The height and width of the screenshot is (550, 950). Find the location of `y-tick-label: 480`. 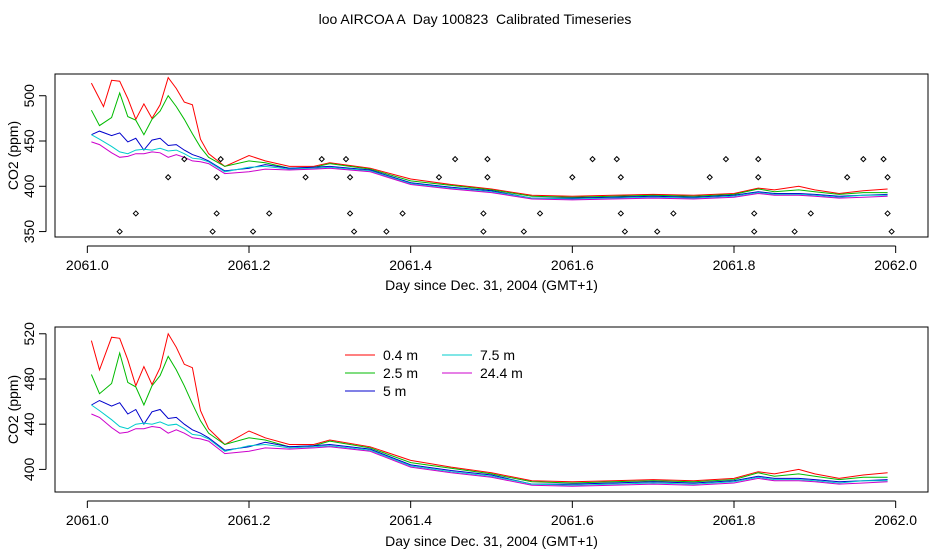

y-tick-label: 480 is located at coordinates (29, 379).